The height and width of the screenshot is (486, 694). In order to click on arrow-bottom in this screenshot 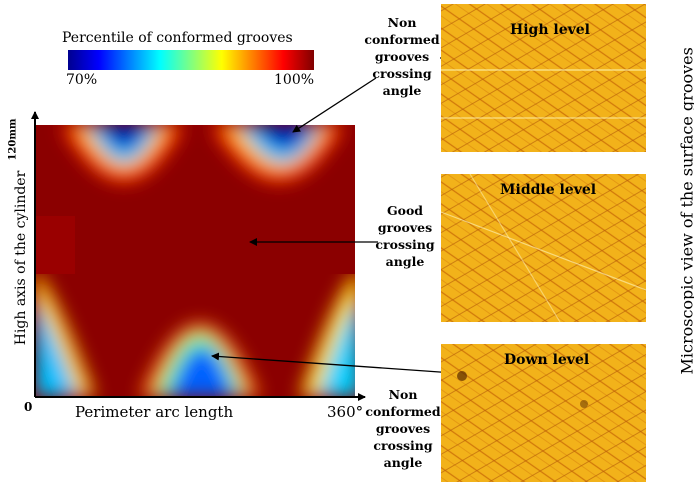, I will do `click(340, 363)`.